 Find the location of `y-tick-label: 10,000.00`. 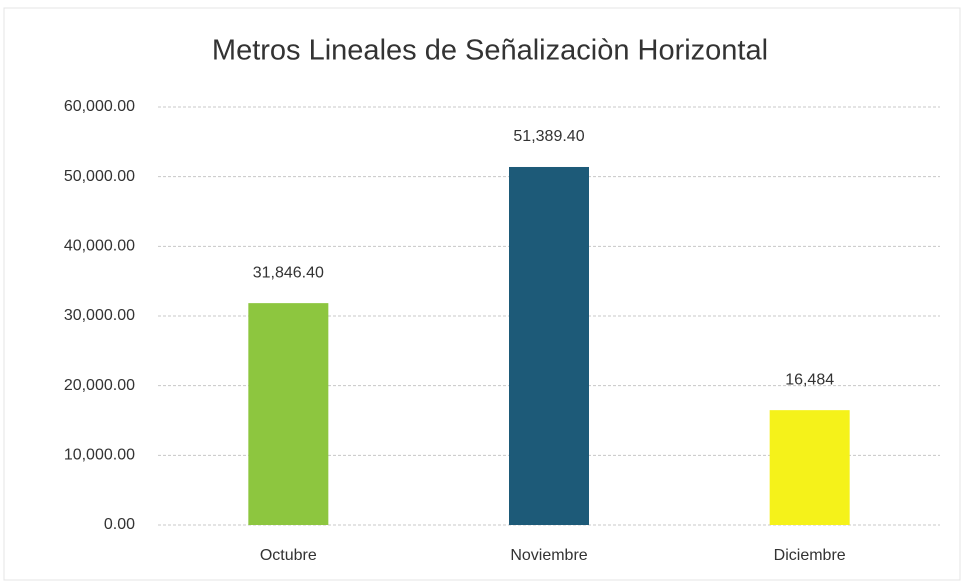

y-tick-label: 10,000.00 is located at coordinates (99, 455).